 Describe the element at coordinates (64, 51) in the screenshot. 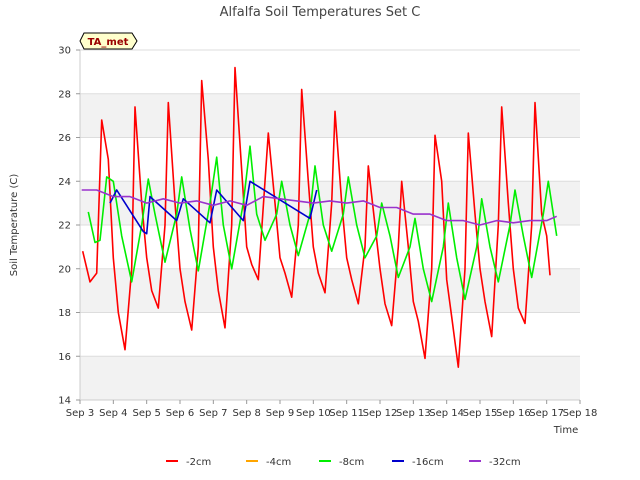

I see `y-tick-label: 30` at that location.